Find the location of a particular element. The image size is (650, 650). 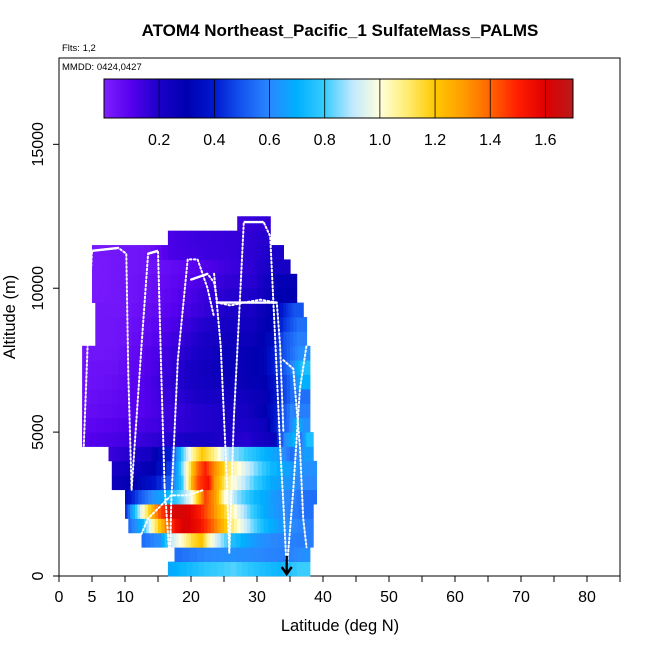

y-axis-label: Altitude (m) is located at coordinates (10, 317).